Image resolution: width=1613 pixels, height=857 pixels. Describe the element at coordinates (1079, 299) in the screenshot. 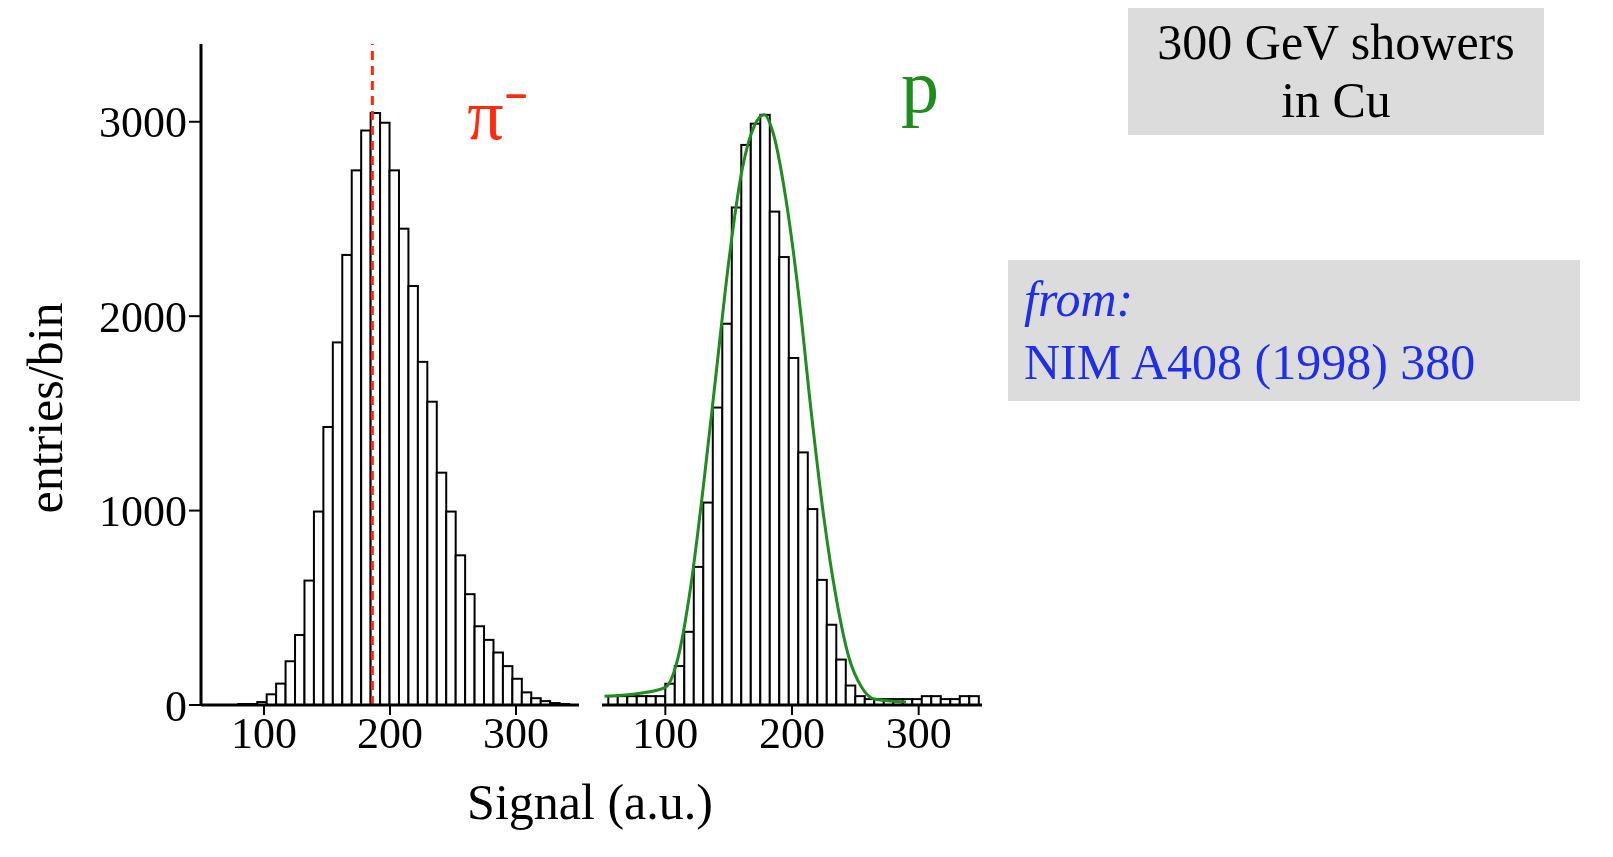

I see `text: from:` at that location.